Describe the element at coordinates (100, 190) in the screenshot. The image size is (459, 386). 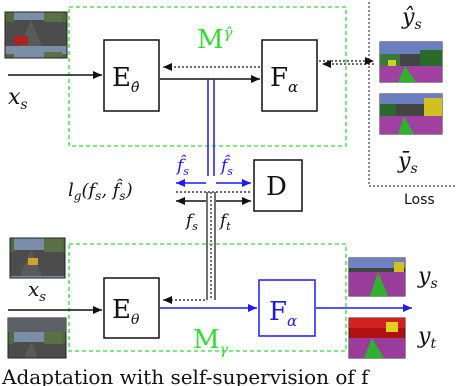
I see `loss-term-label: lg(fs, f̂s)` at that location.